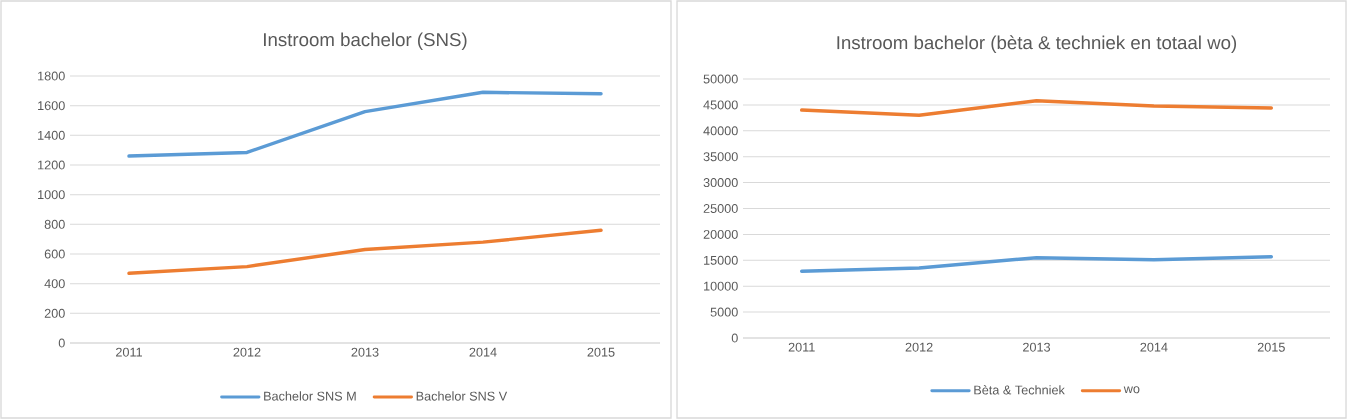 The height and width of the screenshot is (419, 1347). What do you see at coordinates (365, 41) in the screenshot?
I see `chart-title: Instroom bachelor (SNS)` at bounding box center [365, 41].